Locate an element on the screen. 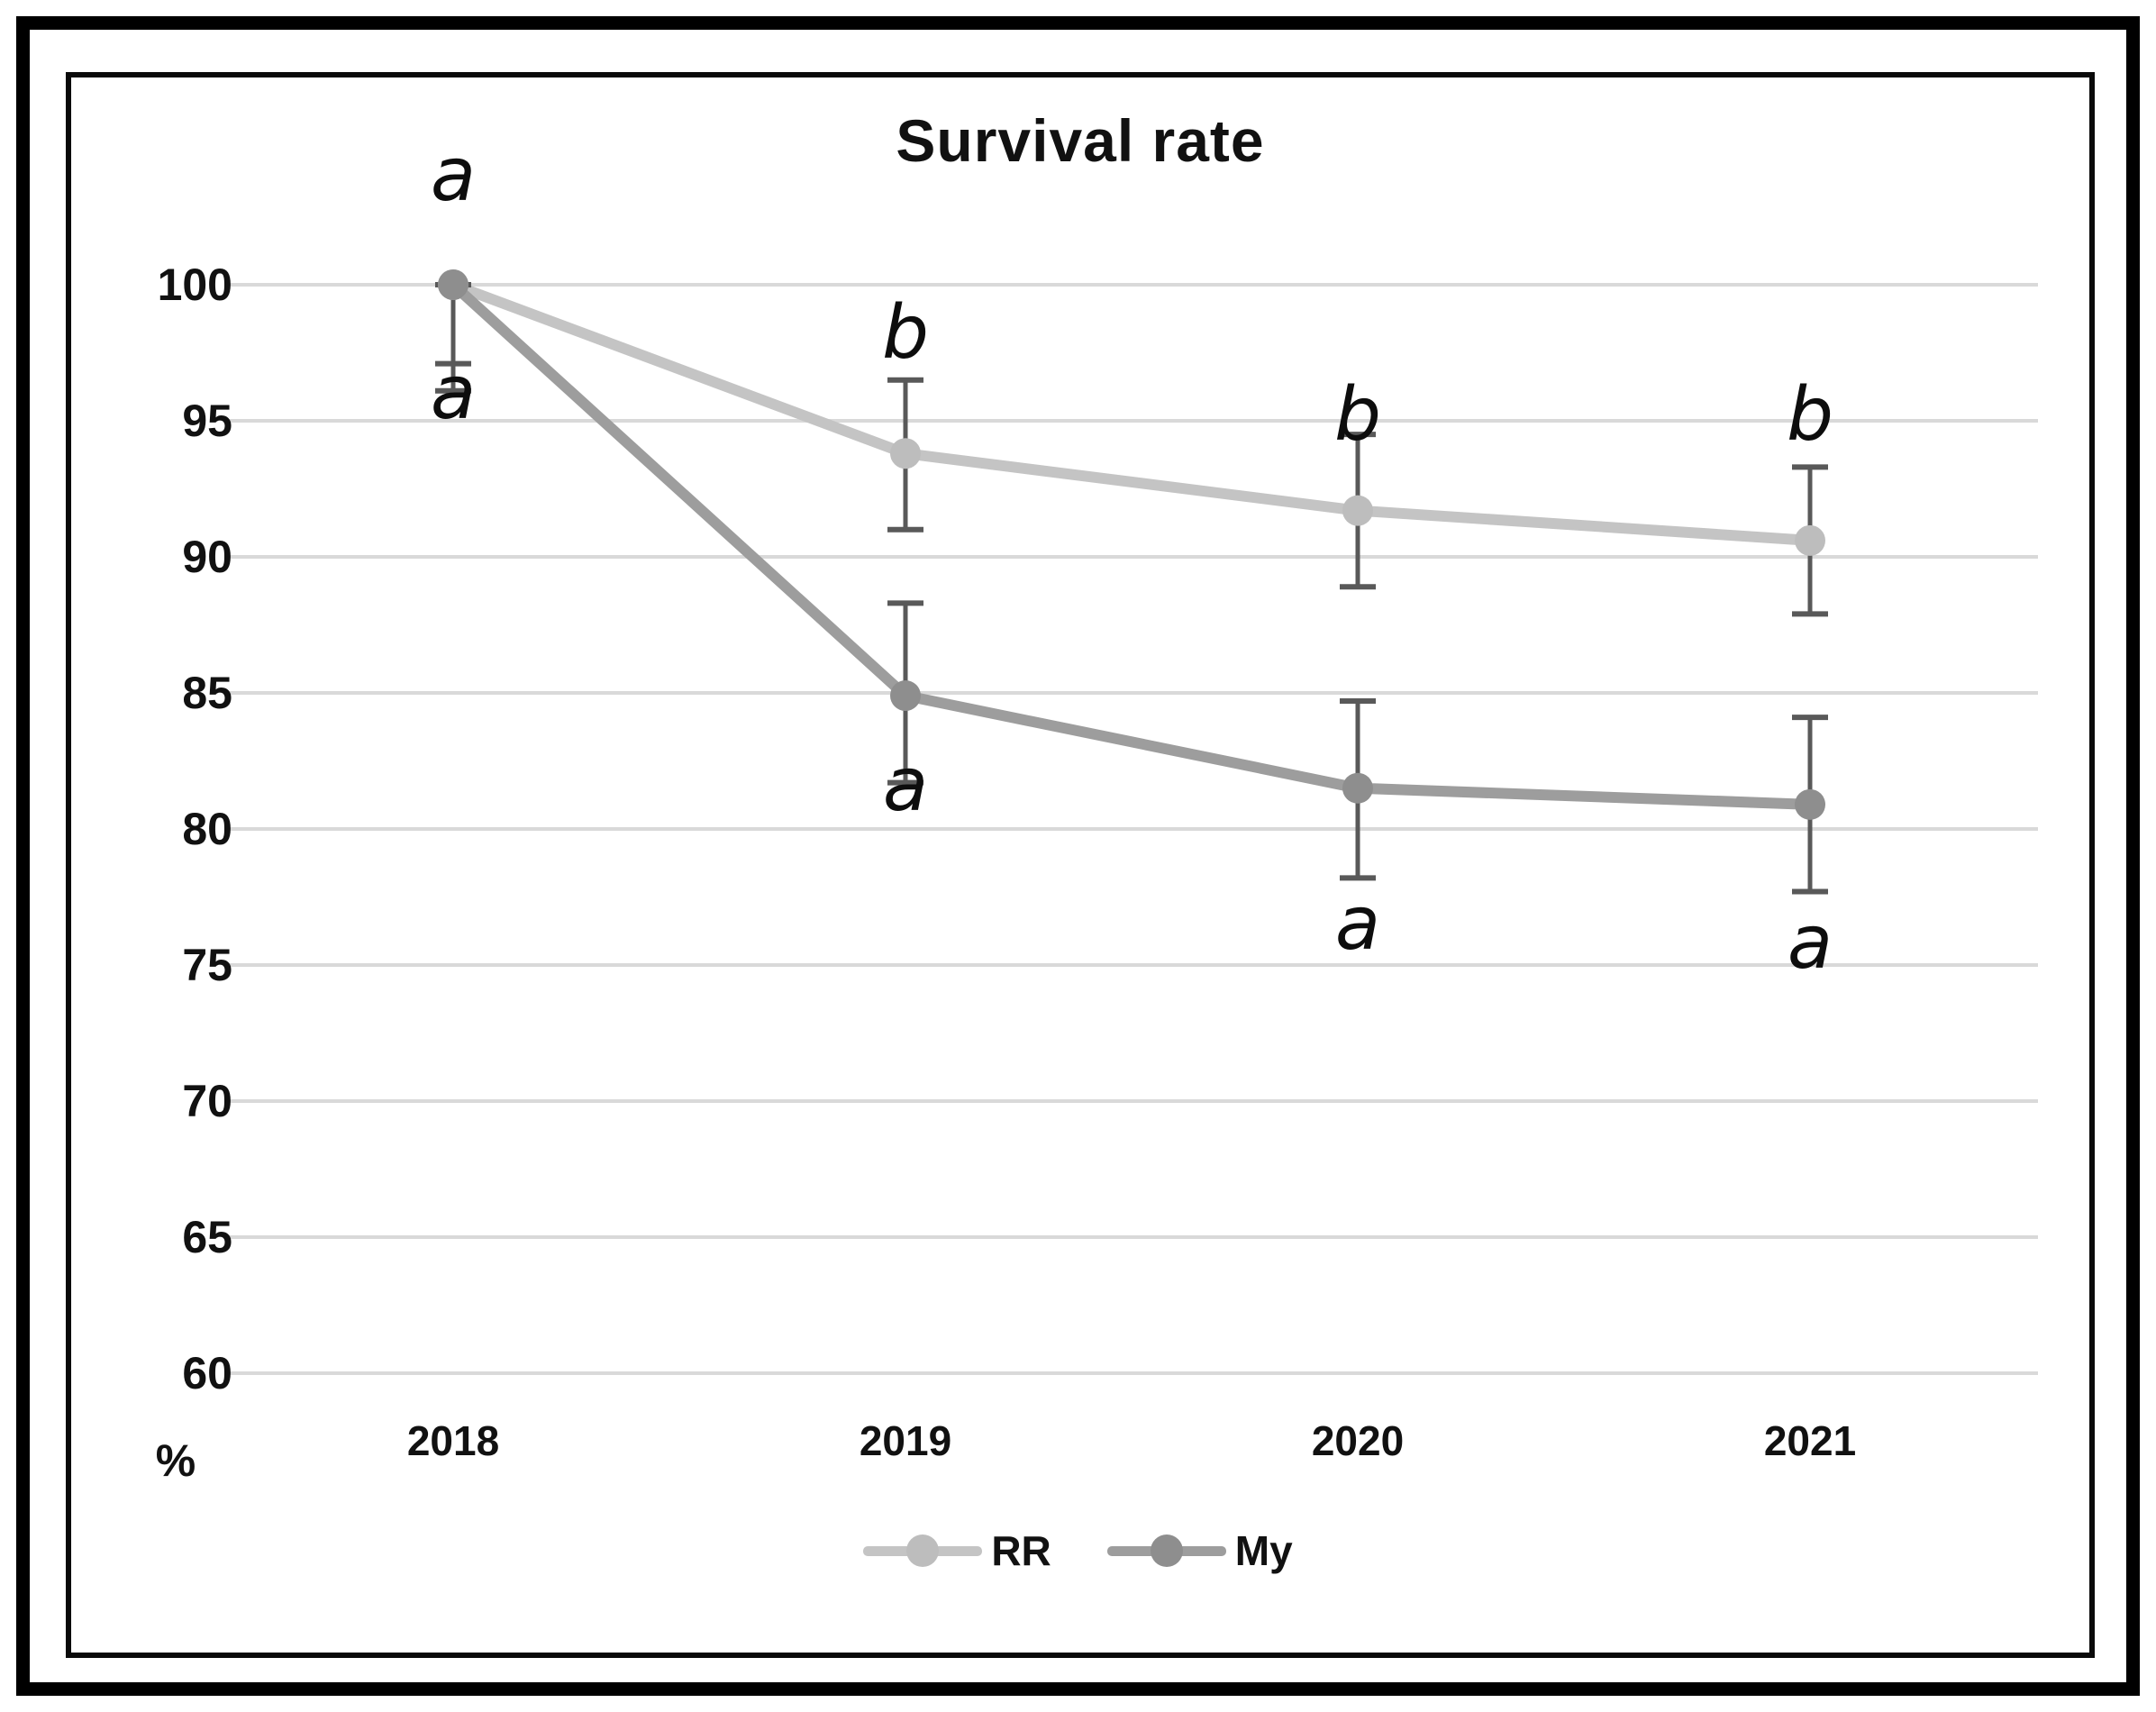  y-tick-label: 60 is located at coordinates (207, 1373).